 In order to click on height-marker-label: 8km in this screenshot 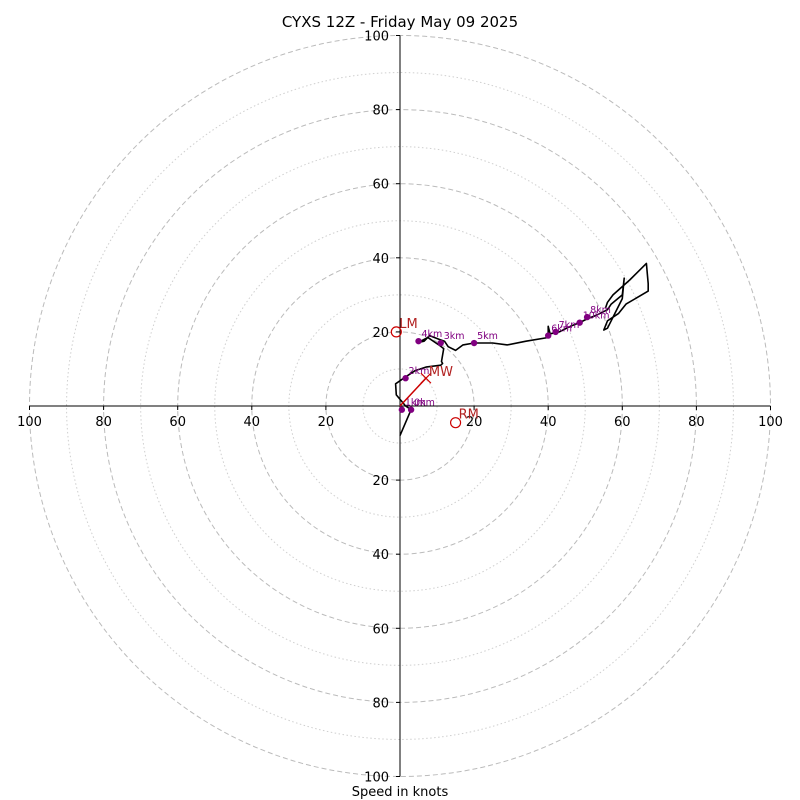, I will do `click(600, 310)`.